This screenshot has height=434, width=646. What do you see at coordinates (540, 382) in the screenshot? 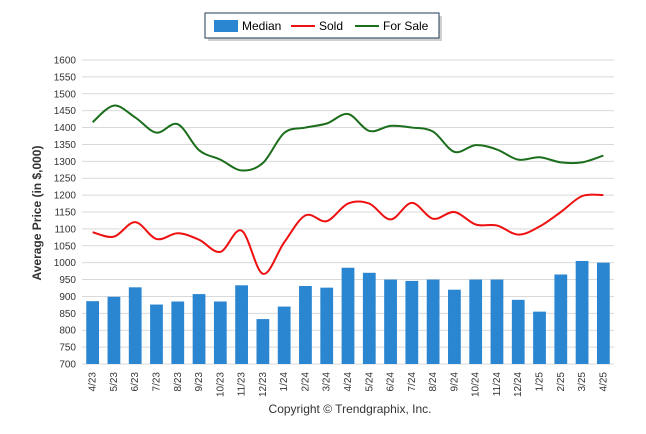
I see `x-tick-label: 1/25` at bounding box center [540, 382].